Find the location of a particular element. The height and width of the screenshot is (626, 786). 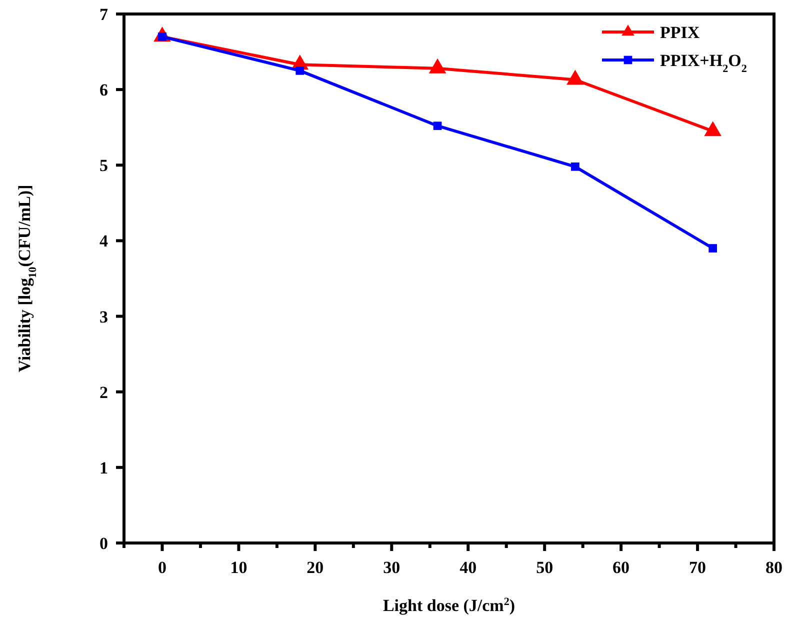

y-tick-label: 3 is located at coordinates (104, 316).